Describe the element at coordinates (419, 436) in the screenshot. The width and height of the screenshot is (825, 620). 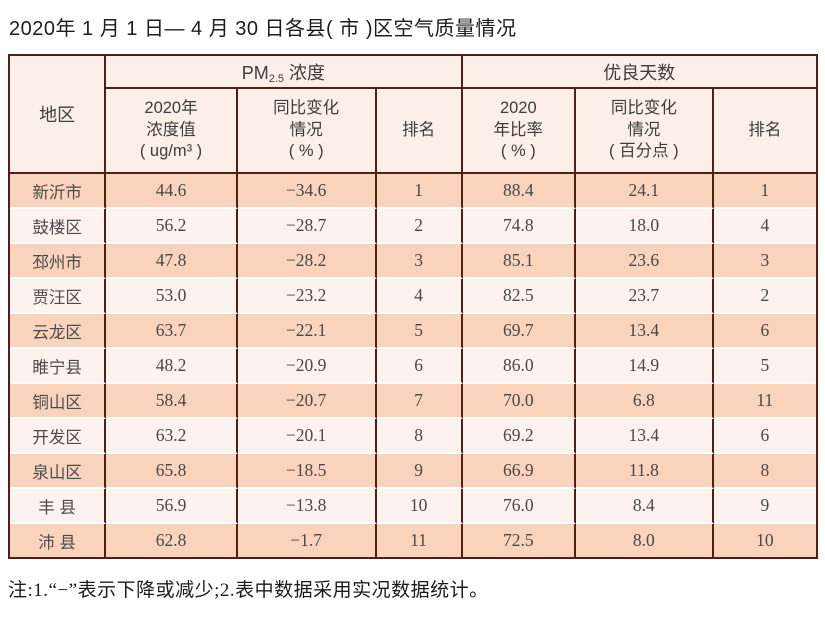
I see `cell-pm-rank: 8` at that location.